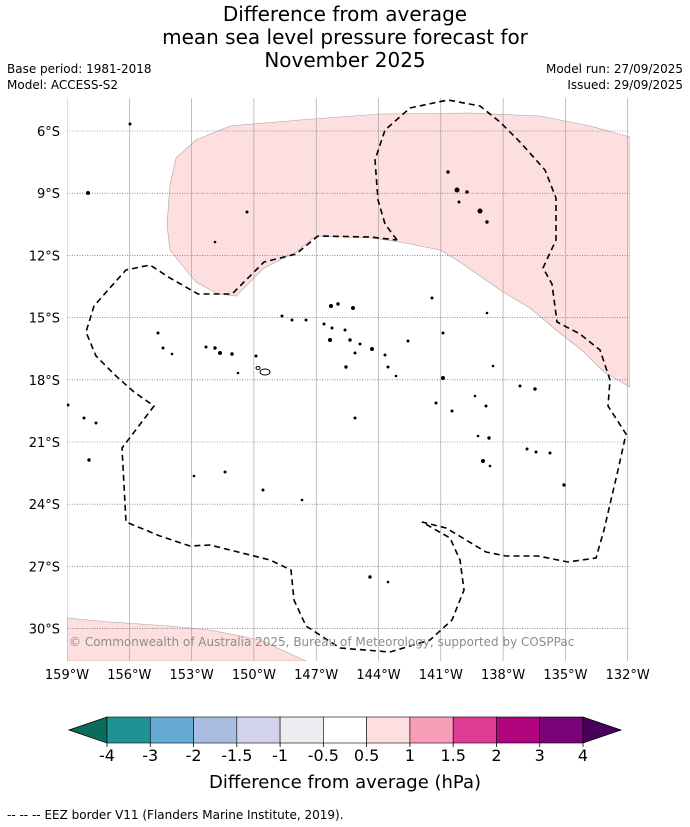  I want to click on lon-tick-label: 138°W, so click(503, 675).